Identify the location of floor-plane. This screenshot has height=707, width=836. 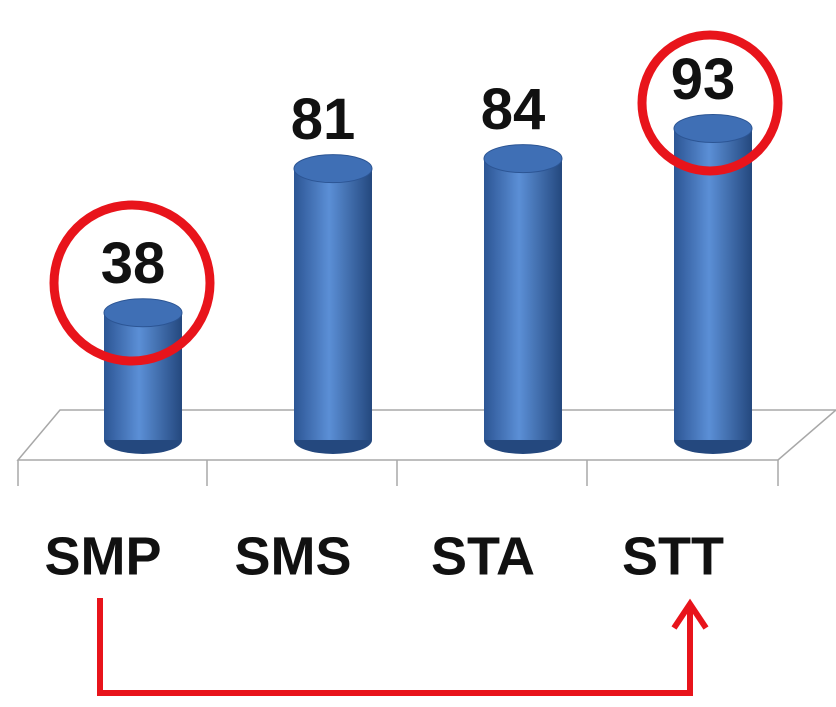
(426, 435).